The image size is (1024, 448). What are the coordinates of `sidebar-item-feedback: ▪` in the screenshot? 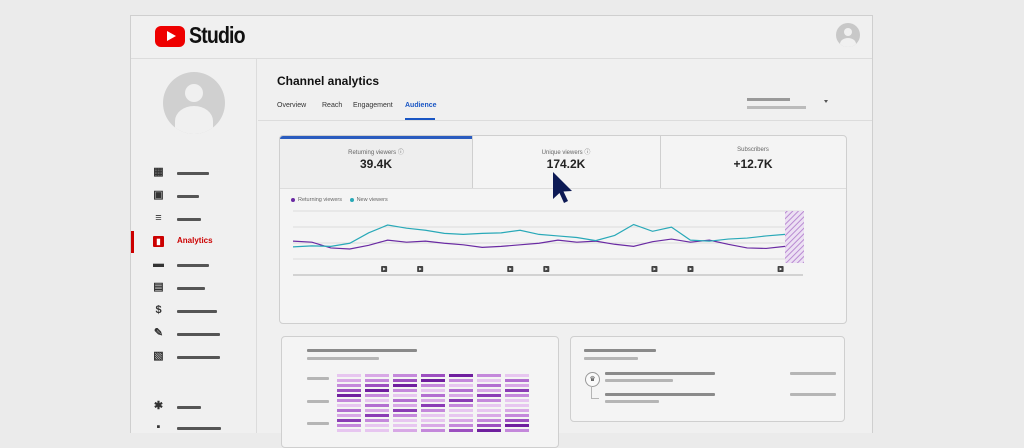 It's located at (193, 428).